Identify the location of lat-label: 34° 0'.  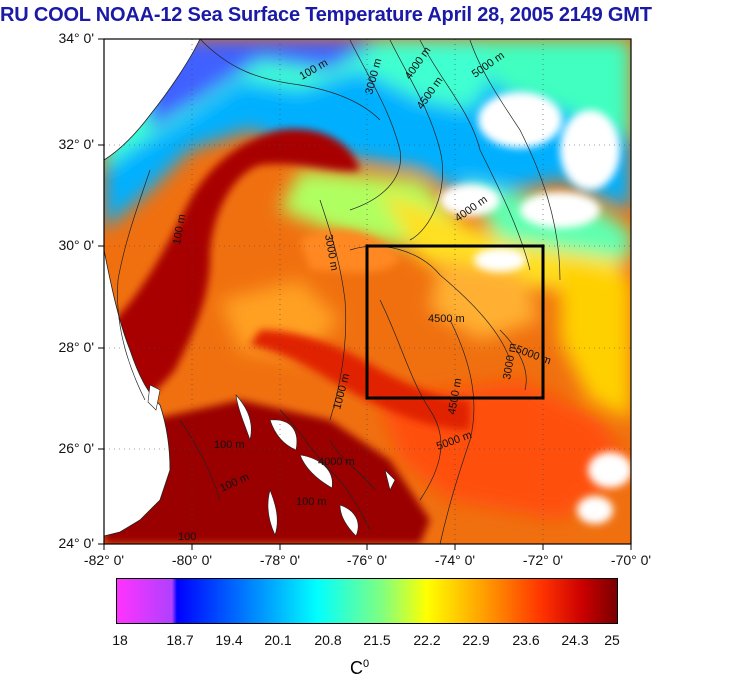
(76, 38).